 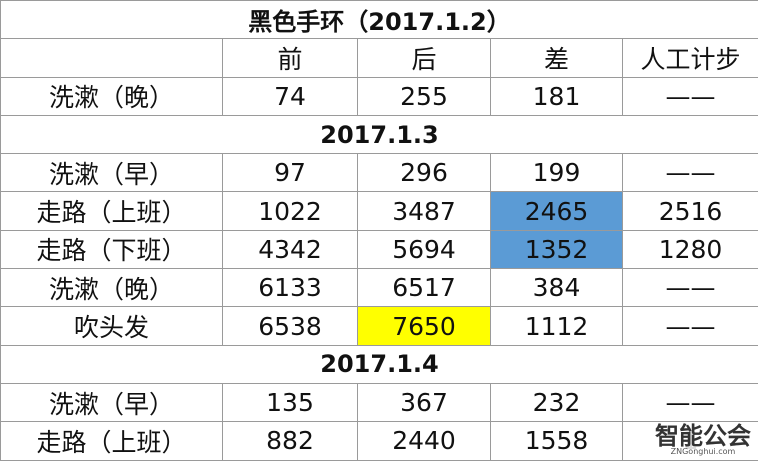 What do you see at coordinates (290, 249) in the screenshot?
I see `cell: 4342` at bounding box center [290, 249].